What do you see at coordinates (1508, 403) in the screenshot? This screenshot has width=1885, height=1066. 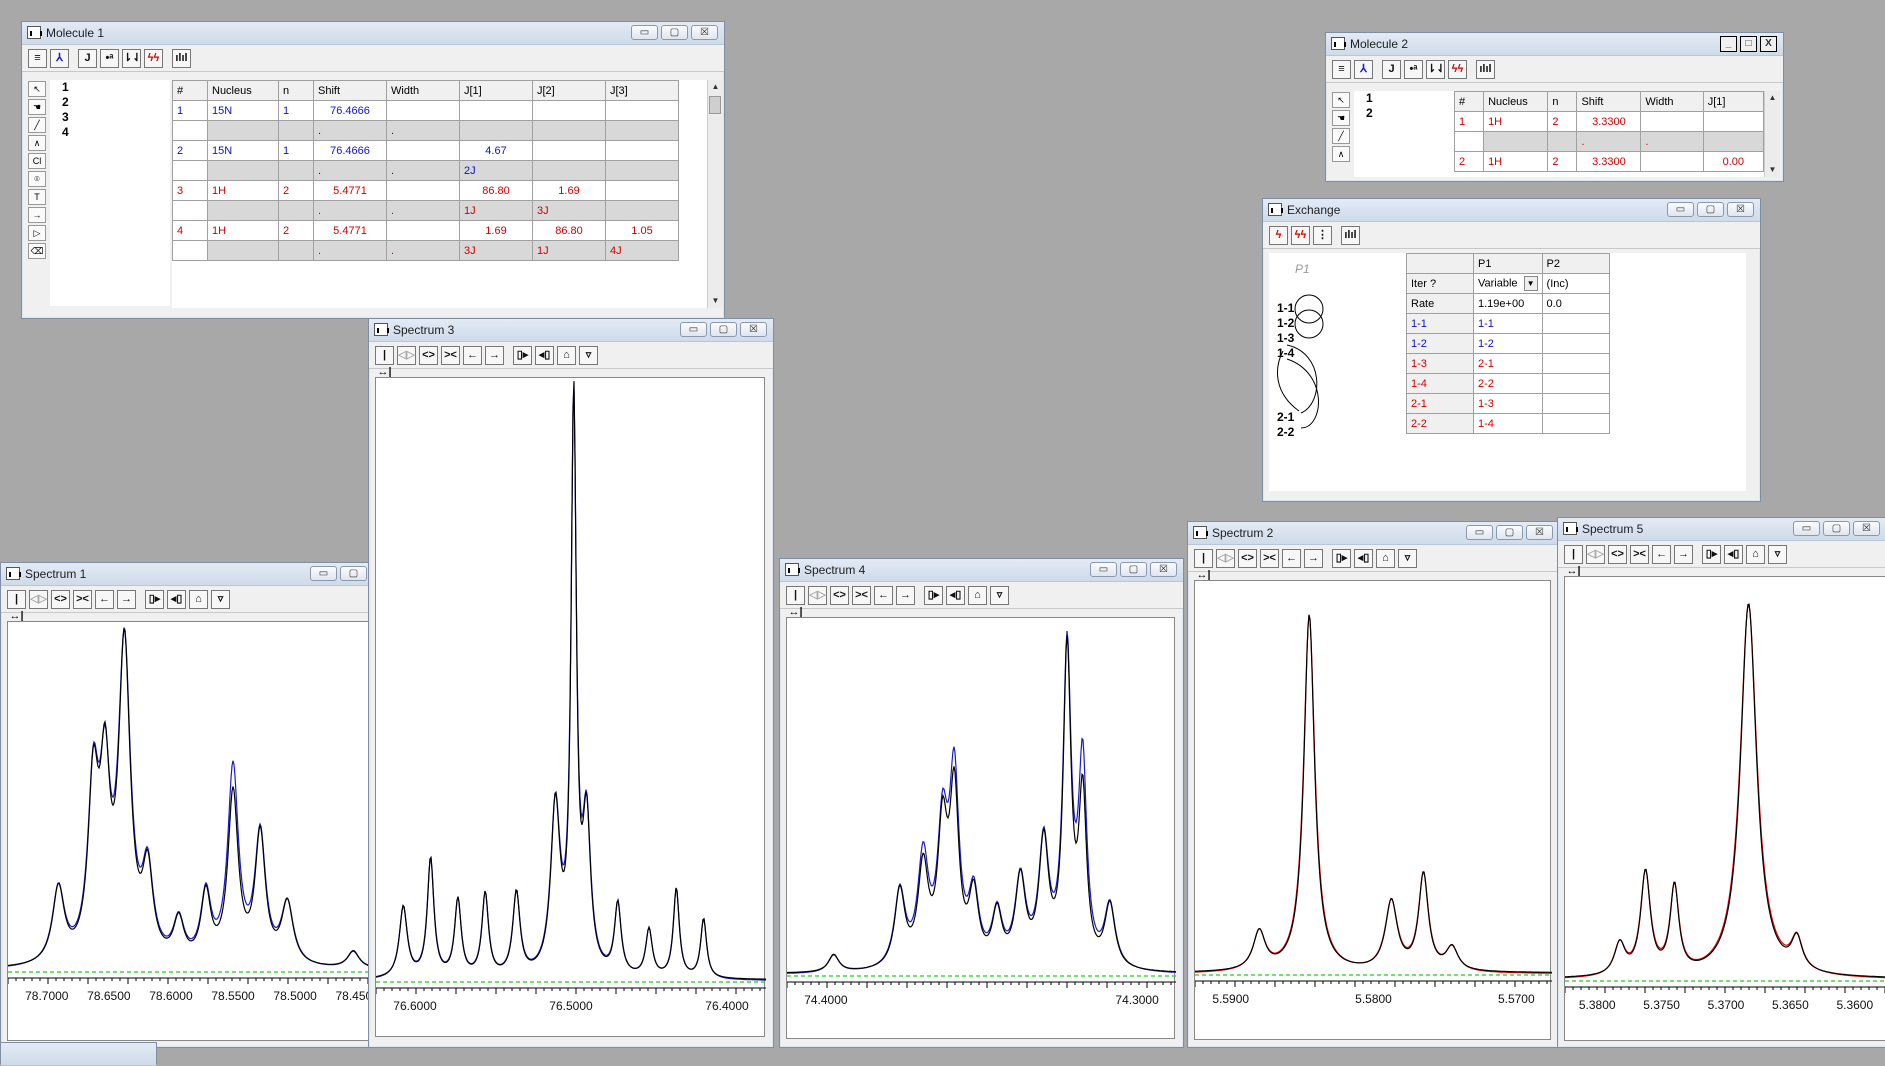 I see `table-cell: 1-3` at bounding box center [1508, 403].